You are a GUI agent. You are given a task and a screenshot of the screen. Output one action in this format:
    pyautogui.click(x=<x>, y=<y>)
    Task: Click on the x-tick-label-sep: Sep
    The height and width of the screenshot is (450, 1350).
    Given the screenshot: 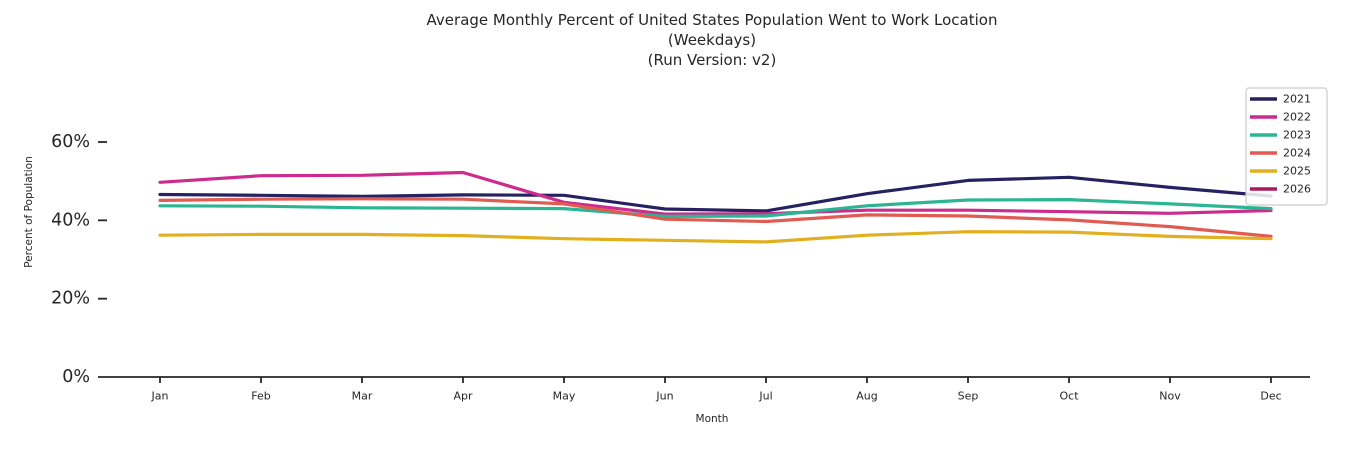 What is the action you would take?
    pyautogui.click(x=968, y=396)
    